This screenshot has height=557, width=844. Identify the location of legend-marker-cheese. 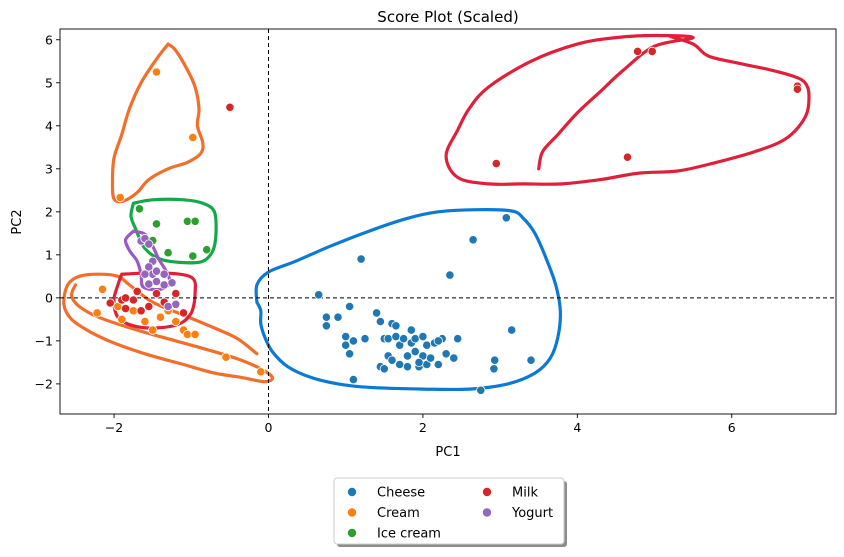
(351, 491).